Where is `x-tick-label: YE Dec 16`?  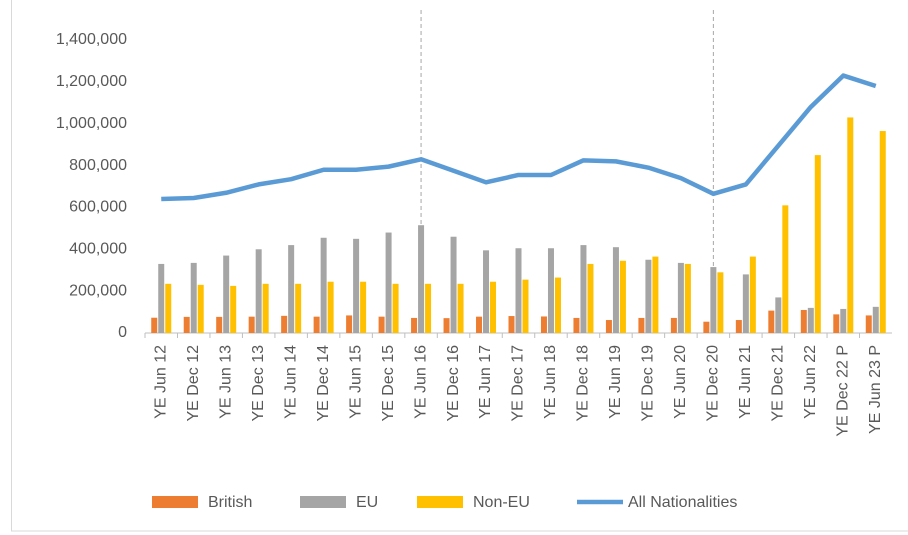 x-tick-label: YE Dec 16 is located at coordinates (453, 383).